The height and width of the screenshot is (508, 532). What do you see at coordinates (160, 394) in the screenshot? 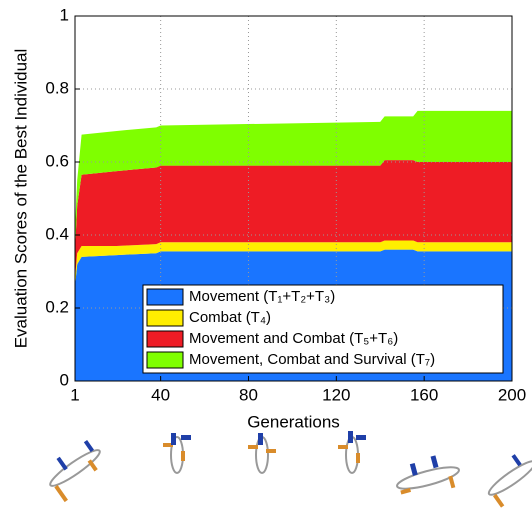
I see `x-tick-label: 40` at bounding box center [160, 394].